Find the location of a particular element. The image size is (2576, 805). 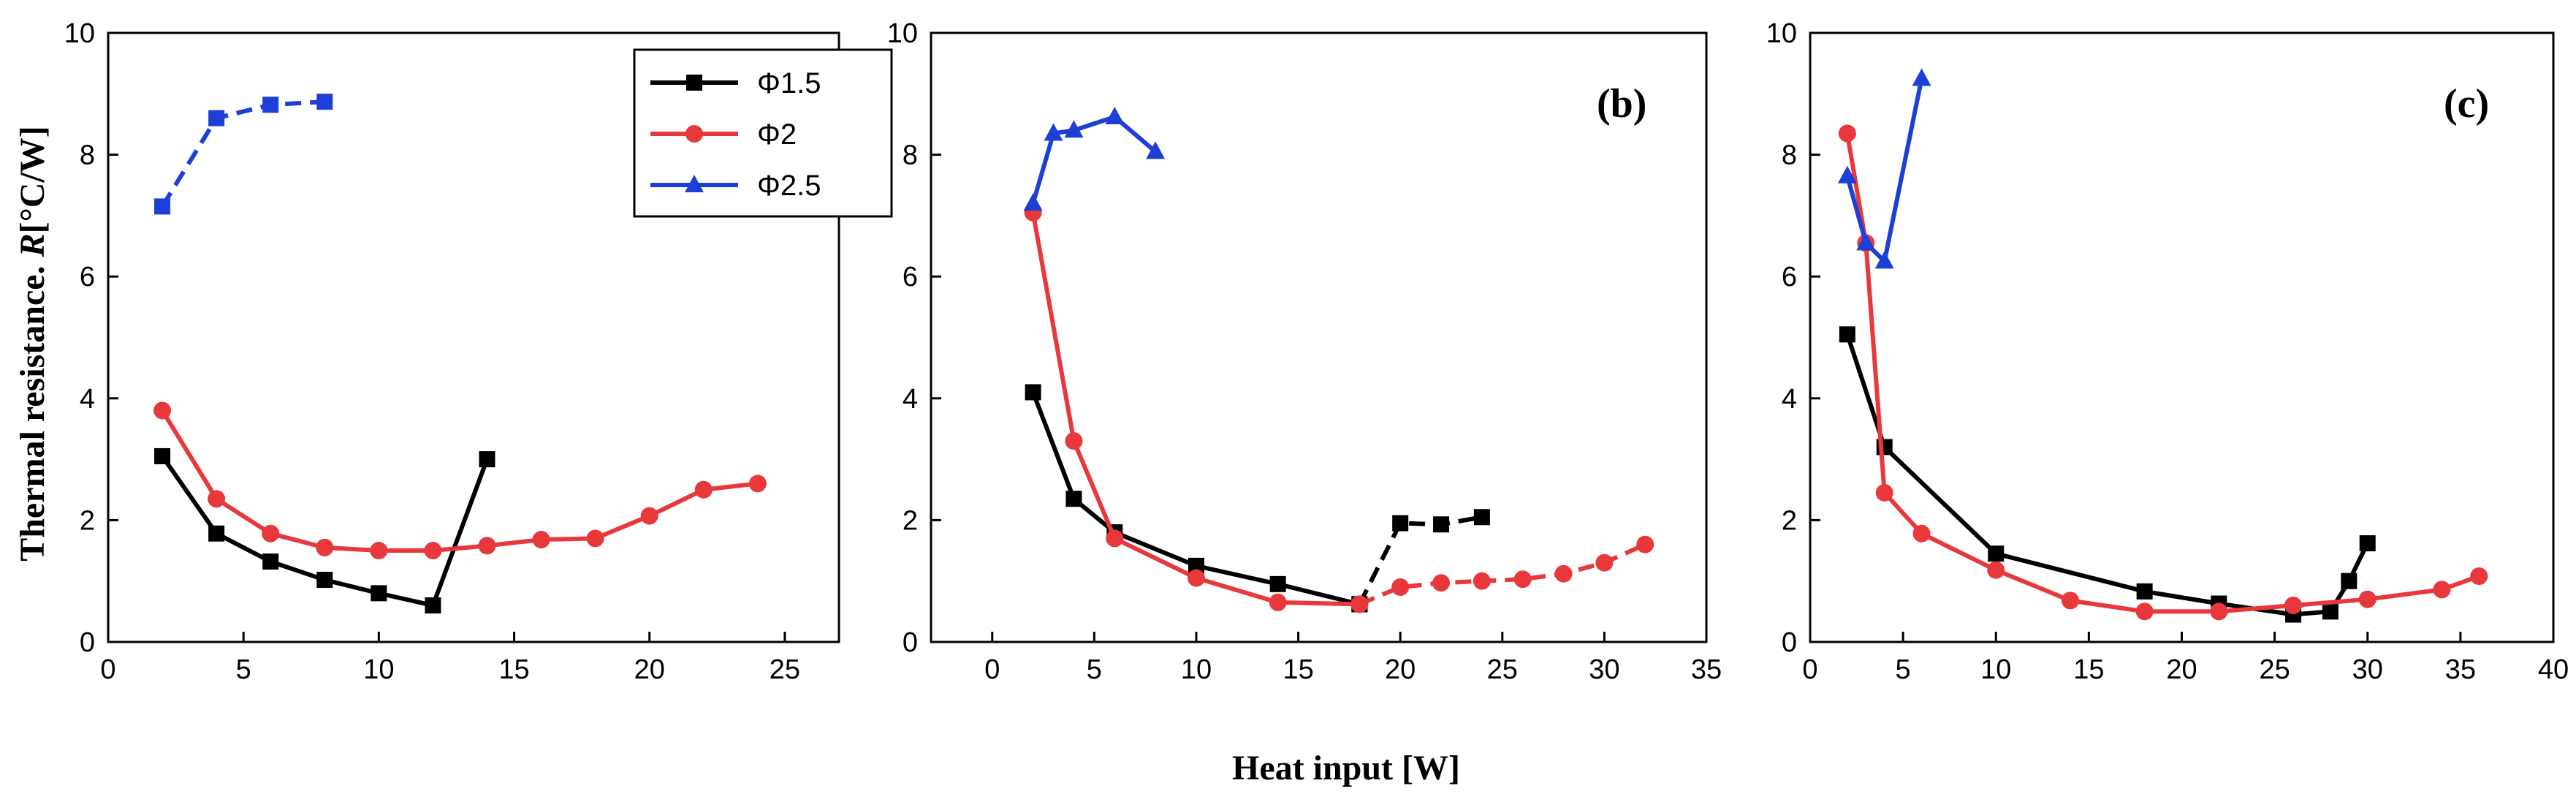

legend-marker-s25 is located at coordinates (694, 183).